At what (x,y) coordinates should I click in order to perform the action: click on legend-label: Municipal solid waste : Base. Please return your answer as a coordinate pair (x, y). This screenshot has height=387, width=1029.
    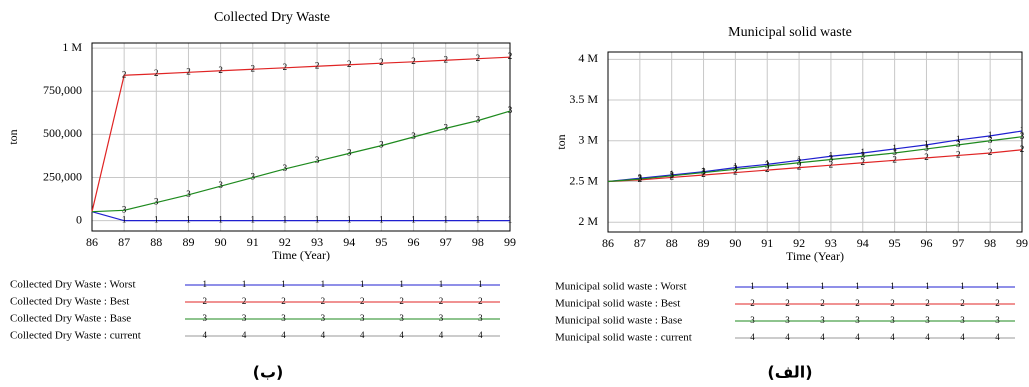
    Looking at the image, I should click on (618, 321).